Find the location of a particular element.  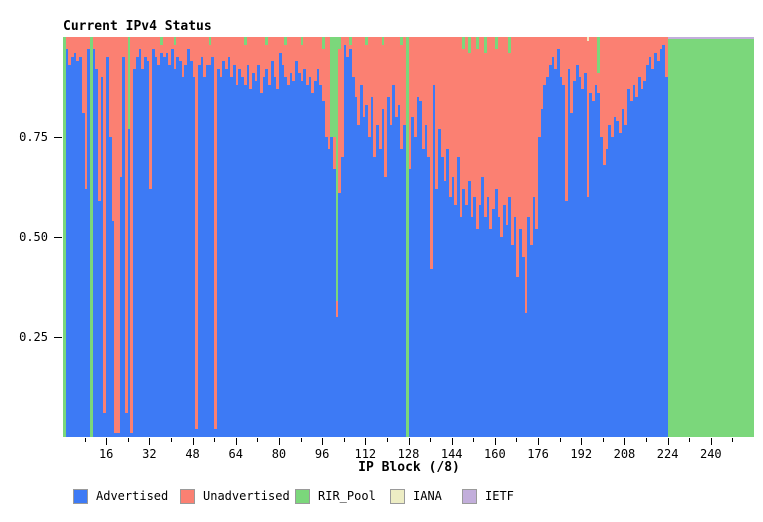

ietf-segment is located at coordinates (683, 38).